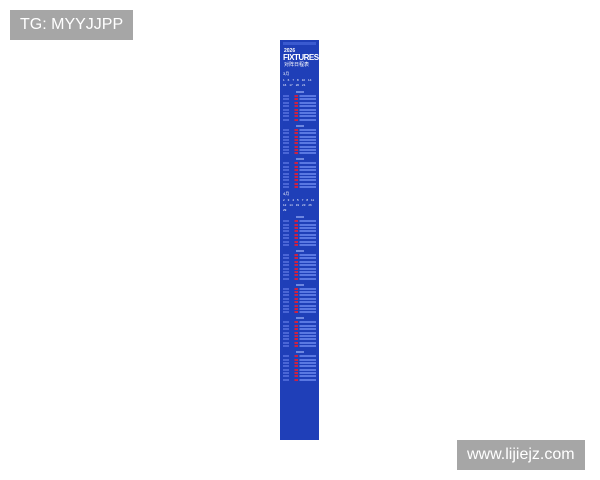  I want to click on watermark-top-left: TG: MYYJJPP, so click(72, 25).